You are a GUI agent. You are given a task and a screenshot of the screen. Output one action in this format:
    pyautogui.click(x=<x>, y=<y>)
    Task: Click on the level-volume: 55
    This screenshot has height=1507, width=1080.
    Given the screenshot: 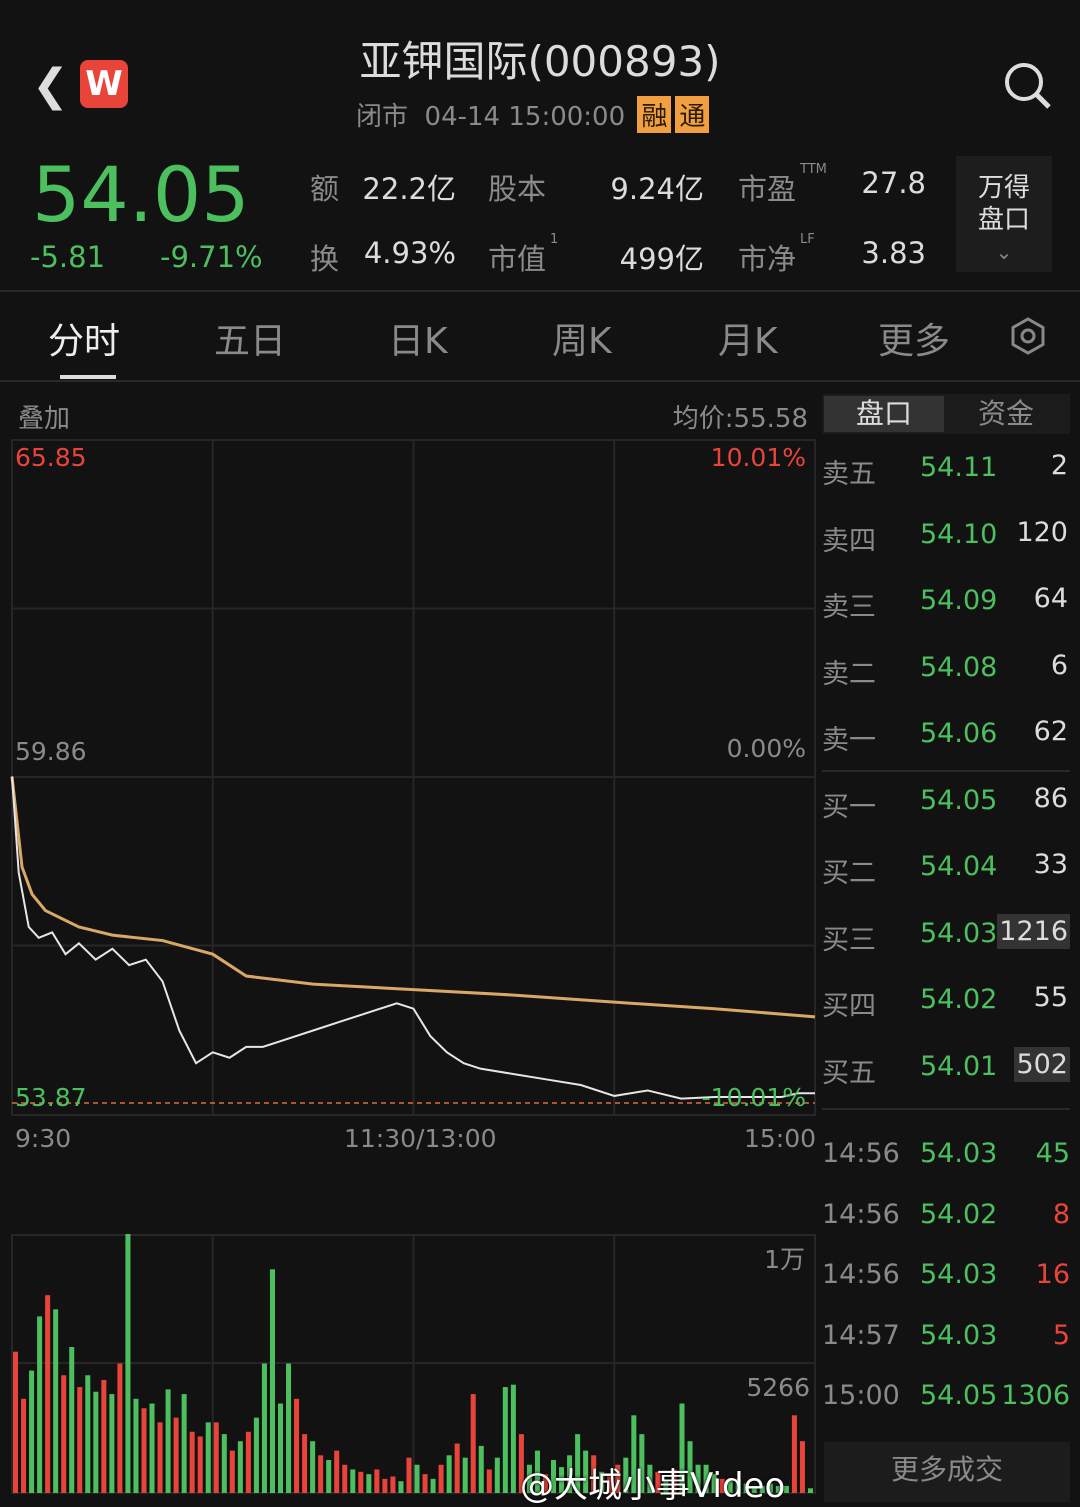 What is the action you would take?
    pyautogui.click(x=1050, y=997)
    